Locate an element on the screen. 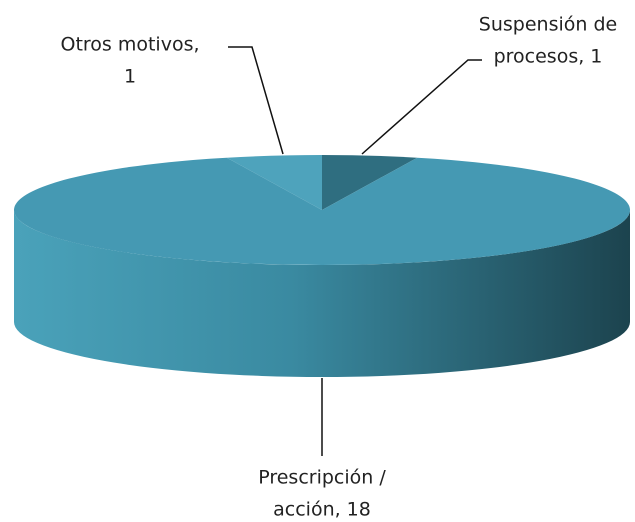 The width and height of the screenshot is (635, 522). data-label: procesos, 1 is located at coordinates (548, 57).